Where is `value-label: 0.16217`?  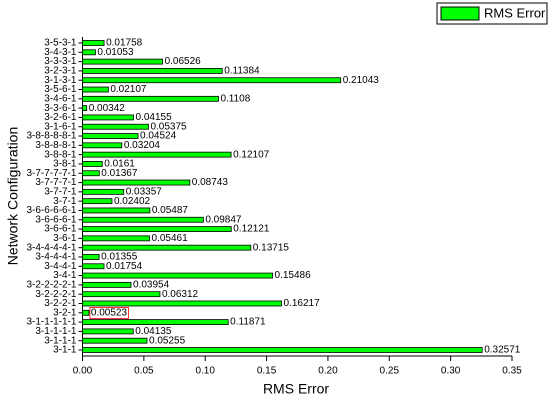
value-label: 0.16217 is located at coordinates (302, 303).